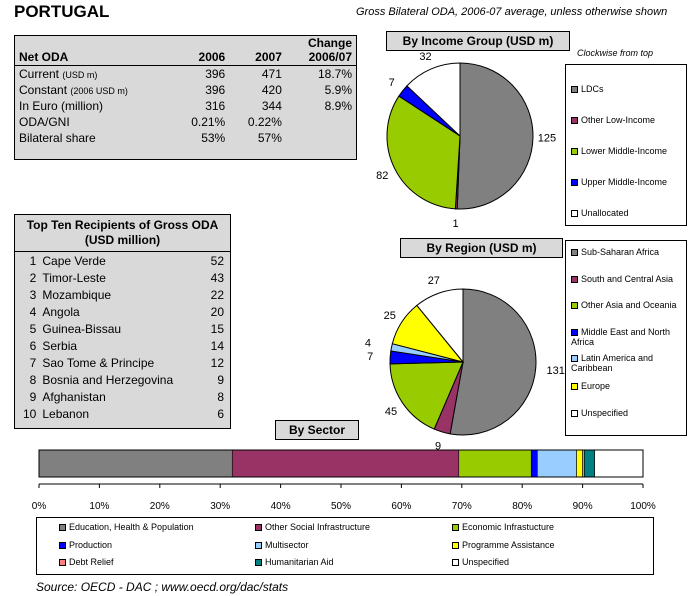 Image resolution: width=691 pixels, height=596 pixels. Describe the element at coordinates (122, 294) in the screenshot. I see `recipient-row: 3 Mozambique 22` at that location.